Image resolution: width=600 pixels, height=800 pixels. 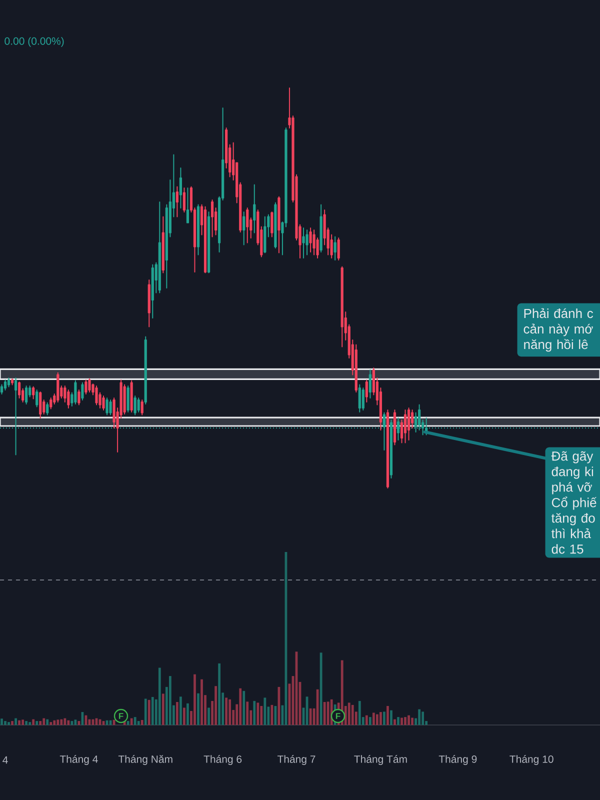 I want to click on annotation: Đã gãy đang ki phá vỡ Cổ phiế tăng đo thì khả dc 15, so click(x=574, y=502).